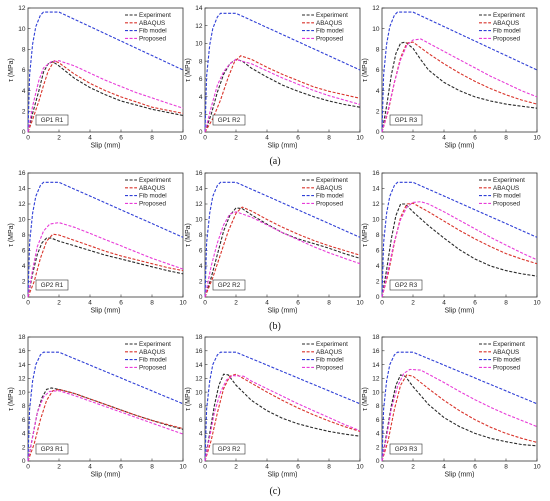 The height and width of the screenshot is (501, 550). What do you see at coordinates (298, 138) in the screenshot?
I see `x-tick-label: 6` at bounding box center [298, 138].